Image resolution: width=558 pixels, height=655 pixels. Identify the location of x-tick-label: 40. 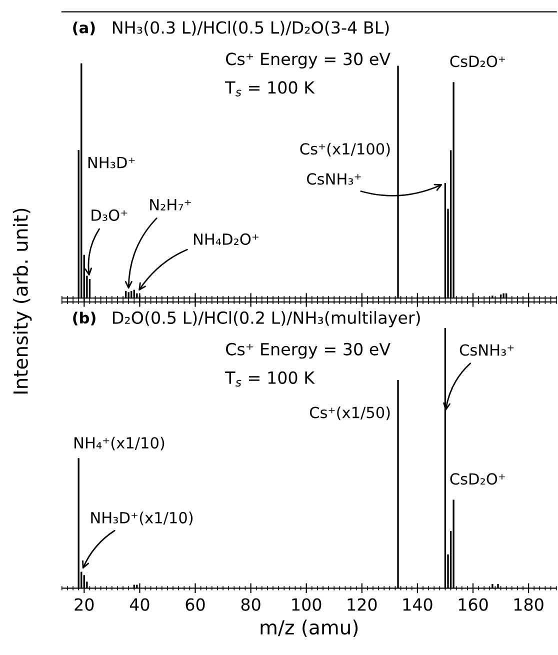
(140, 604).